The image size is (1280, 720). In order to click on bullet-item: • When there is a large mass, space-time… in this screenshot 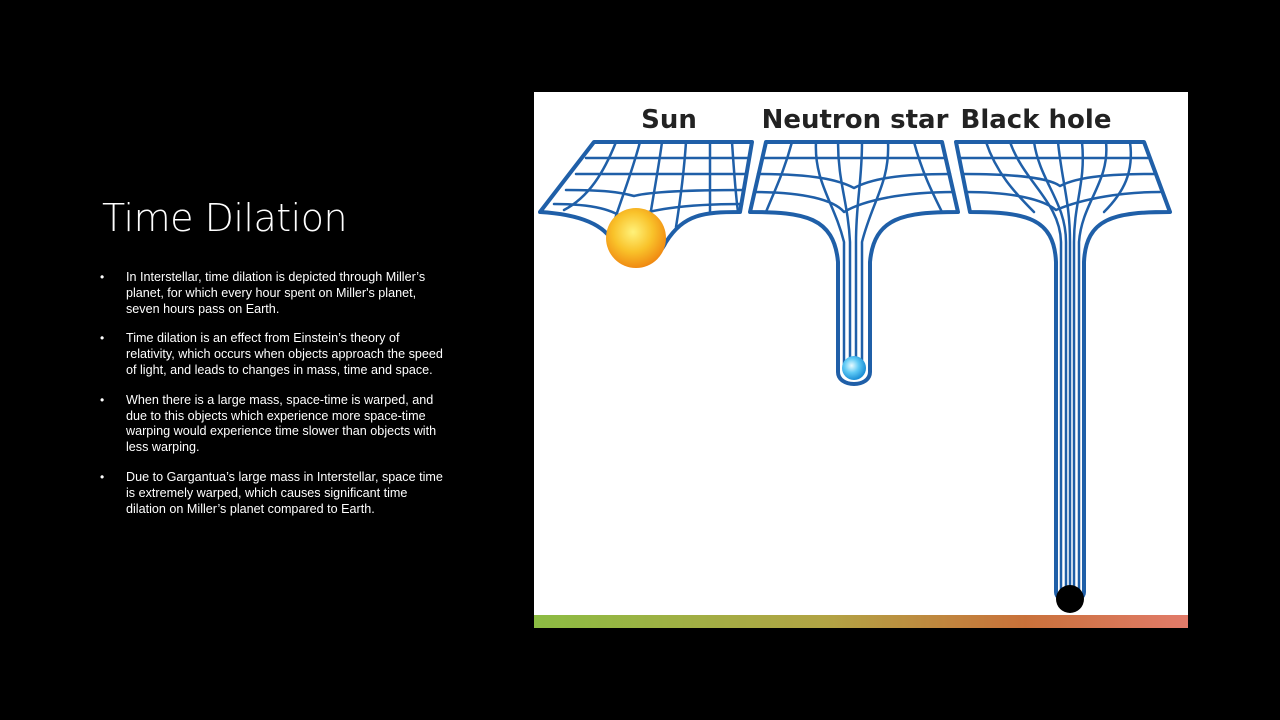, I will do `click(272, 424)`.